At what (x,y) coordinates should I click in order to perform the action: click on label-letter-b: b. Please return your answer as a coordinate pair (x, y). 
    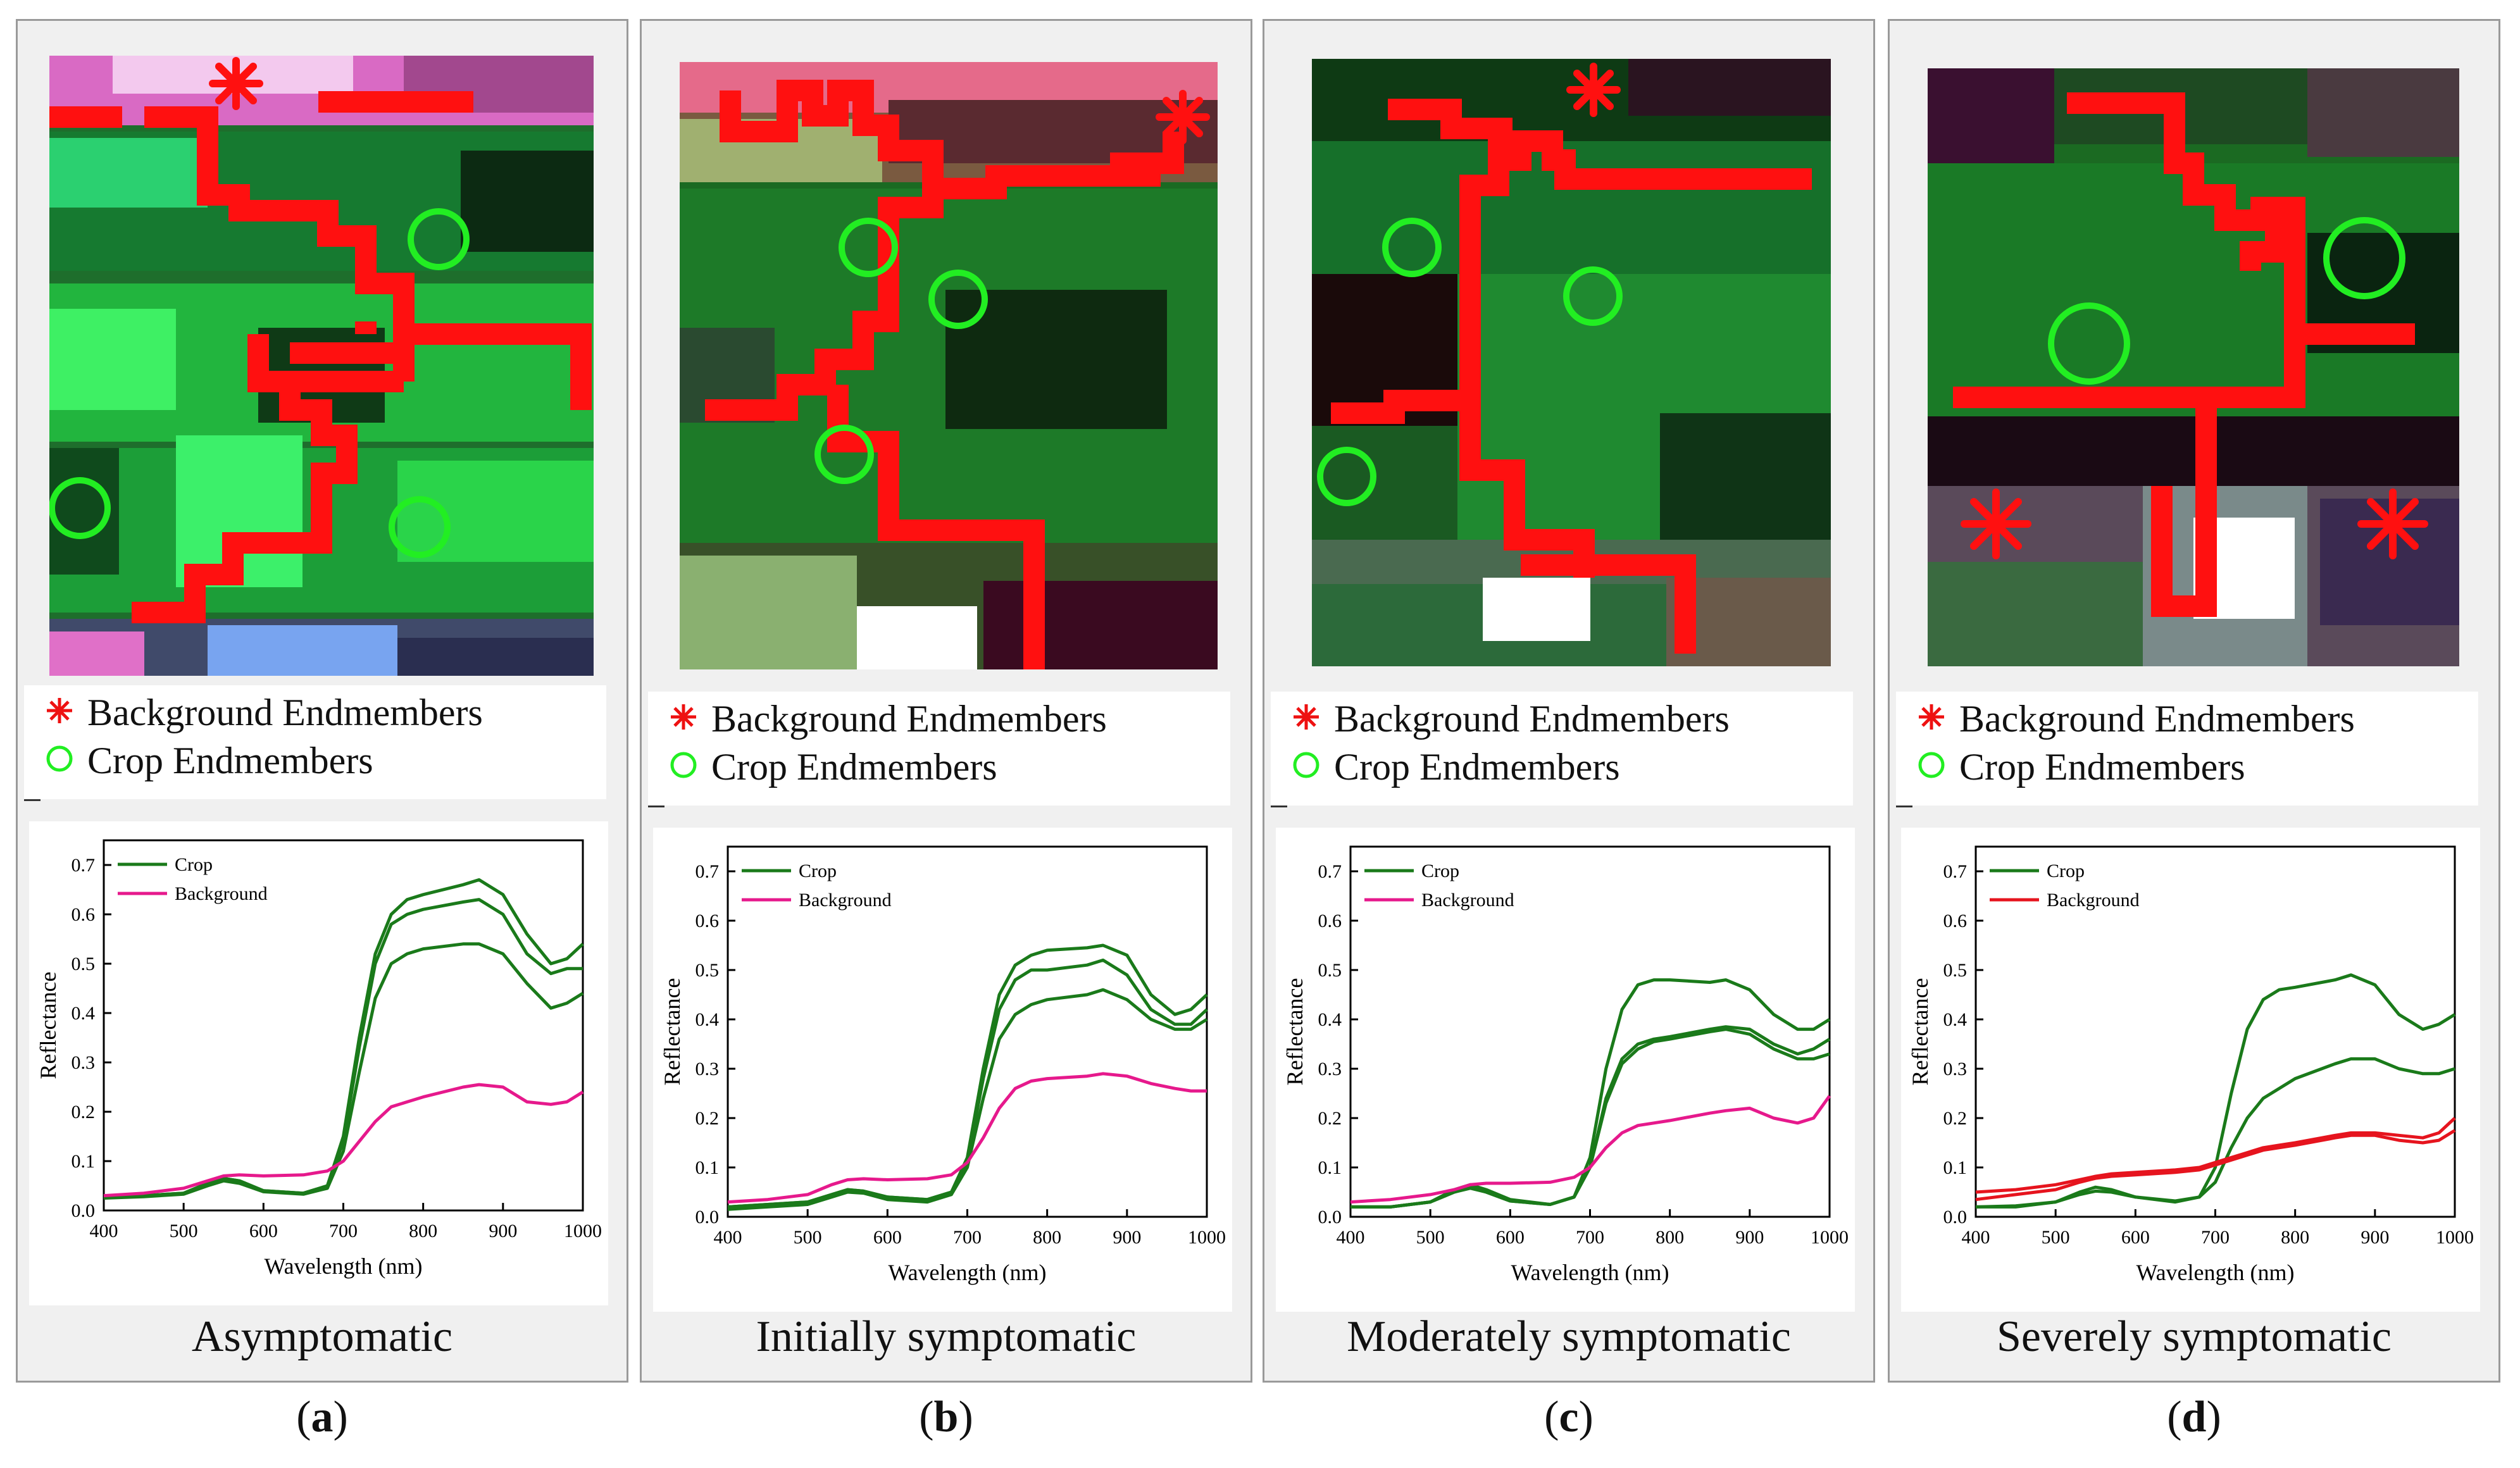
    Looking at the image, I should click on (946, 1417).